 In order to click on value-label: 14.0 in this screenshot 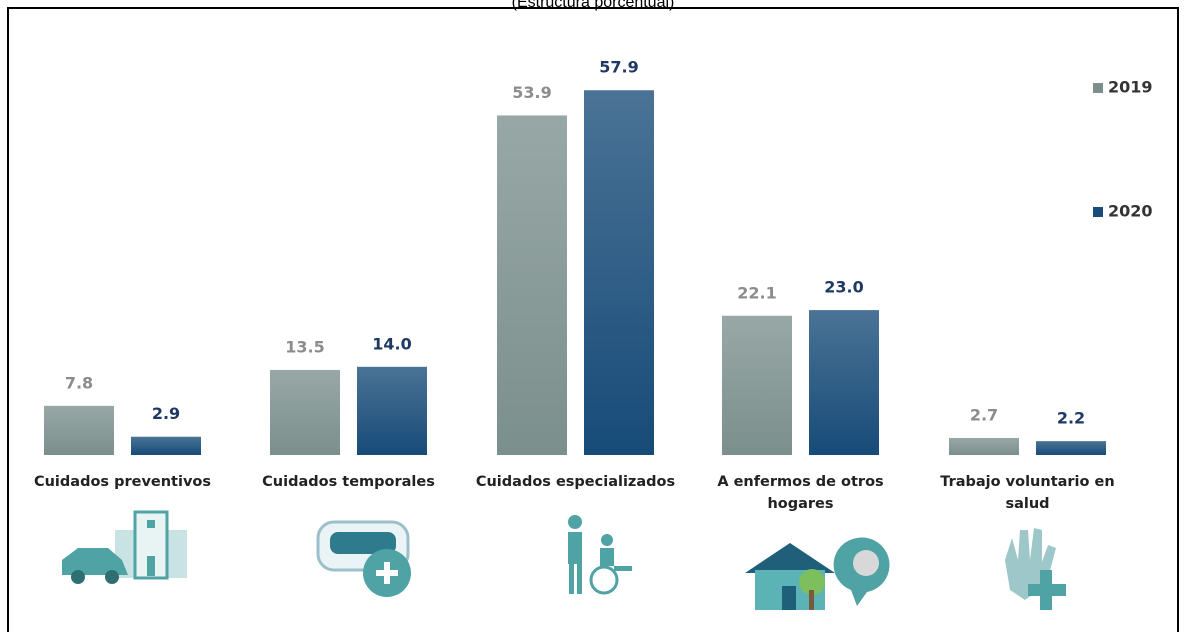, I will do `click(391, 343)`.